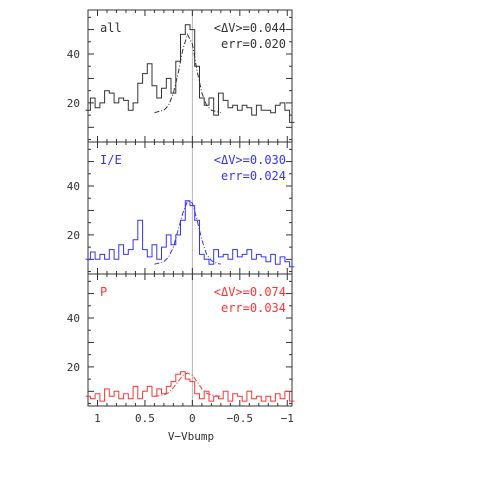 Image resolution: width=479 pixels, height=479 pixels. Describe the element at coordinates (253, 308) in the screenshot. I see `stat-error: err=0.034` at that location.